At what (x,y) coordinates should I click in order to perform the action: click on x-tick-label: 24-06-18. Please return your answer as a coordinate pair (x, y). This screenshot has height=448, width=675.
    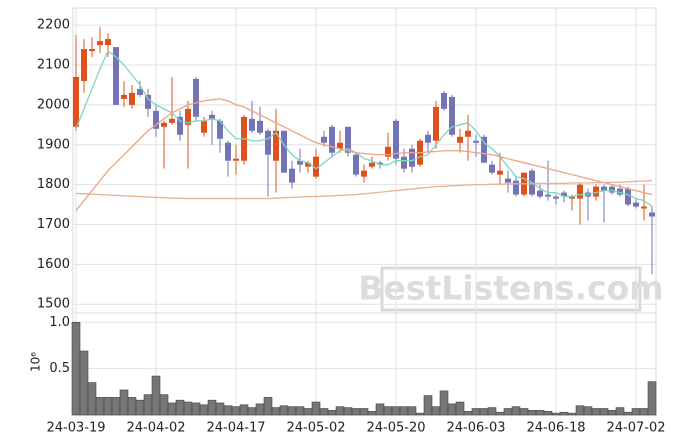
    Looking at the image, I should click on (555, 428).